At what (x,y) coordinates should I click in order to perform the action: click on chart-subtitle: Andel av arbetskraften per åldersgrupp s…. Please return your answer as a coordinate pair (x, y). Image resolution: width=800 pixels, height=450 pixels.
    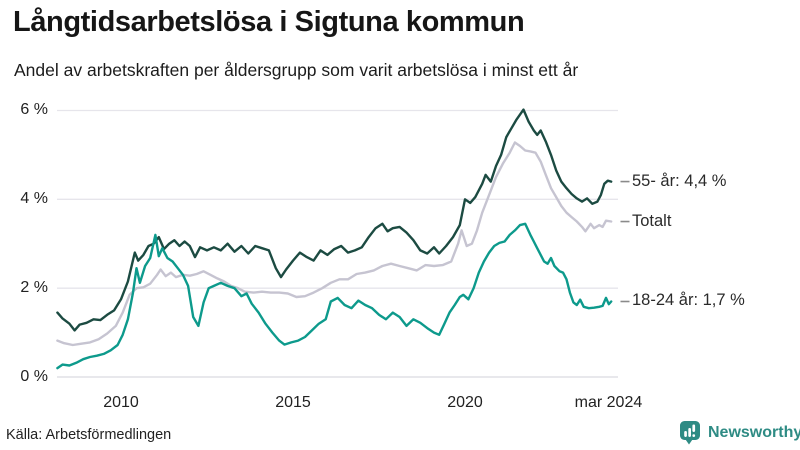
    Looking at the image, I should click on (296, 70).